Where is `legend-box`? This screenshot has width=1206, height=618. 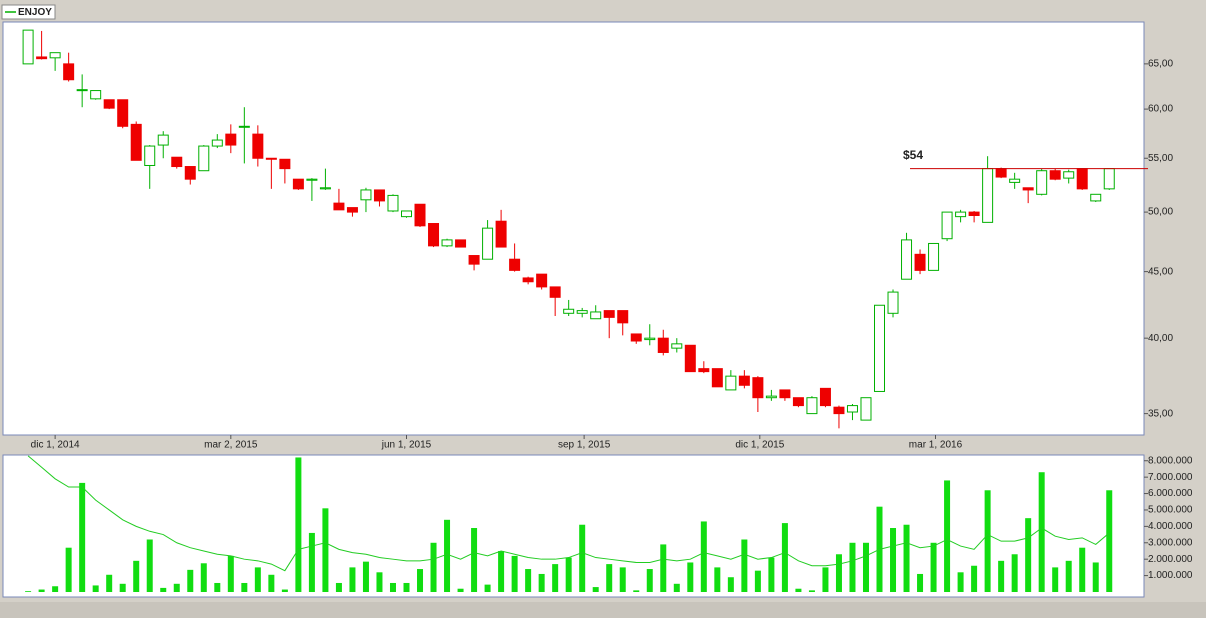
legend-box is located at coordinates (28, 12).